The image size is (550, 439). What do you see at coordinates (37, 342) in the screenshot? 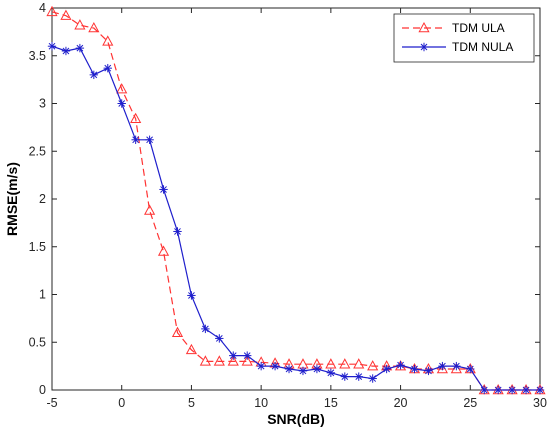
I see `y-tick-label: 0.5` at bounding box center [37, 342].